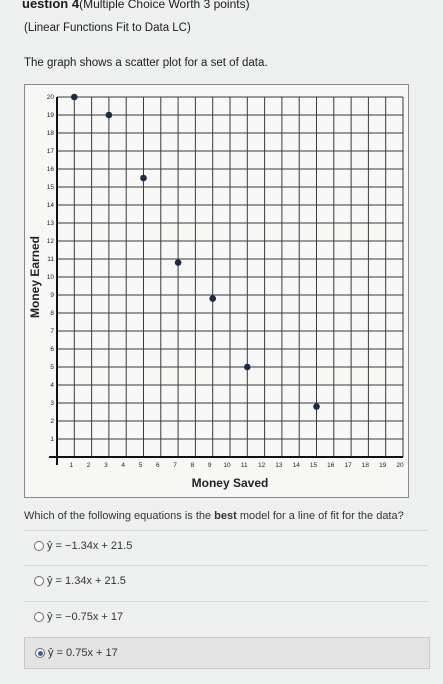  What do you see at coordinates (119, 516) in the screenshot?
I see `question-text-start: Which of the following equations is the` at bounding box center [119, 516].